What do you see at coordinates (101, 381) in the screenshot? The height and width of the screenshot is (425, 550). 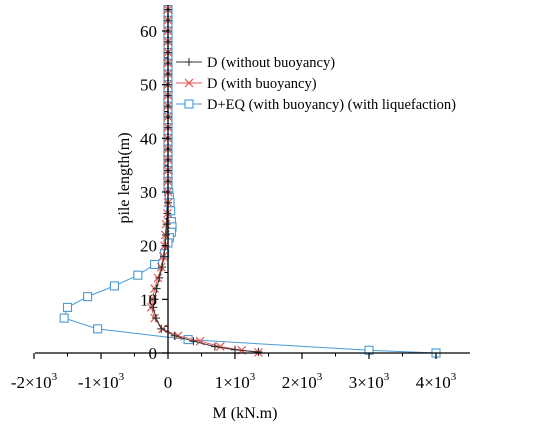 I see `x-tick-label: -1×10³` at bounding box center [101, 381].